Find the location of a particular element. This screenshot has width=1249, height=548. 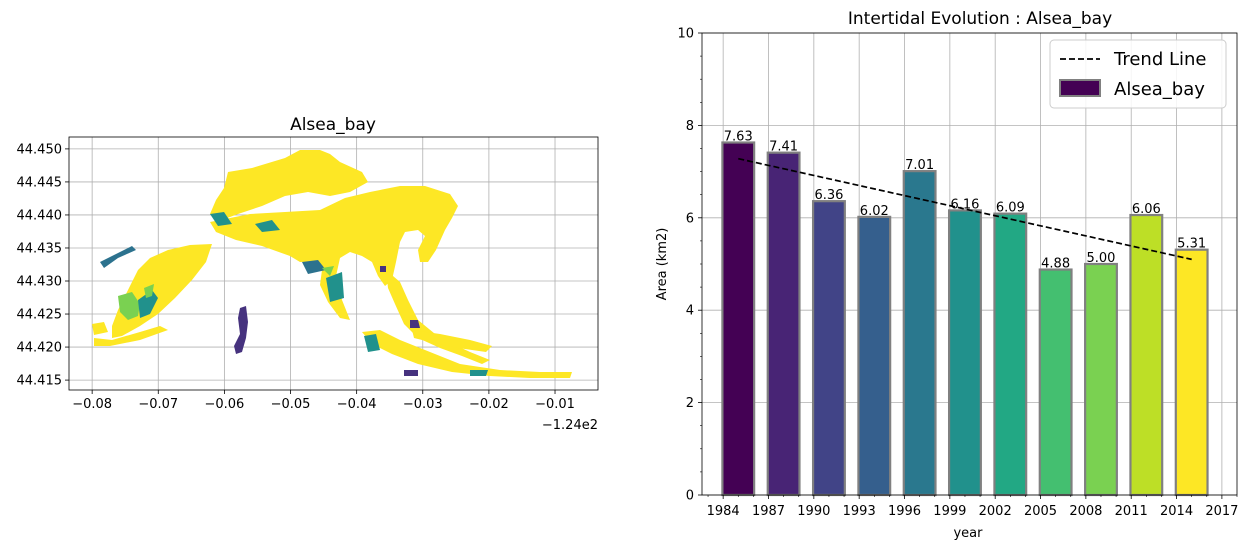

bar-value-label: 6.06 is located at coordinates (1146, 209).